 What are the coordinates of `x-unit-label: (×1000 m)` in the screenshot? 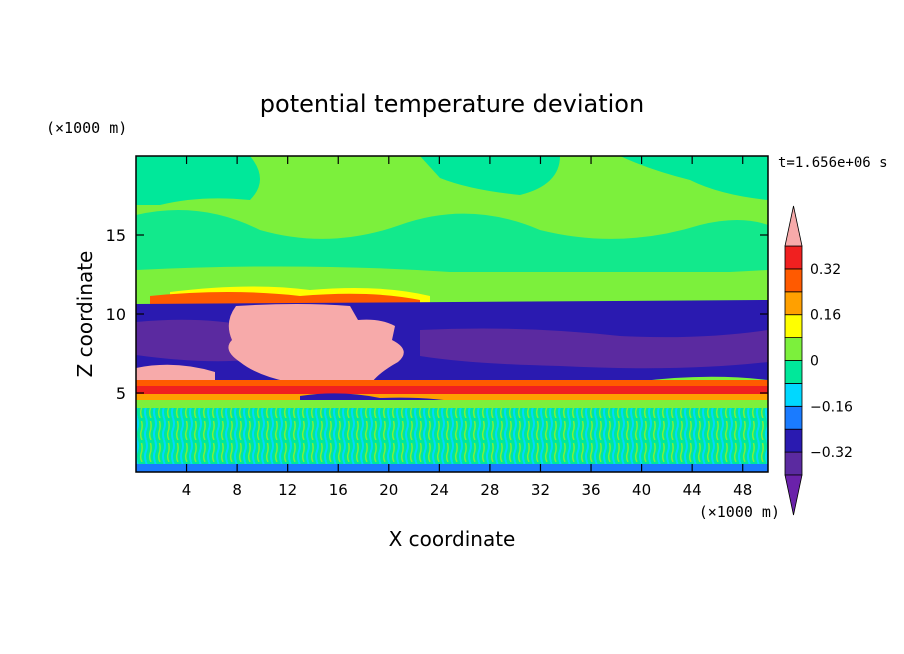 It's located at (739, 512).